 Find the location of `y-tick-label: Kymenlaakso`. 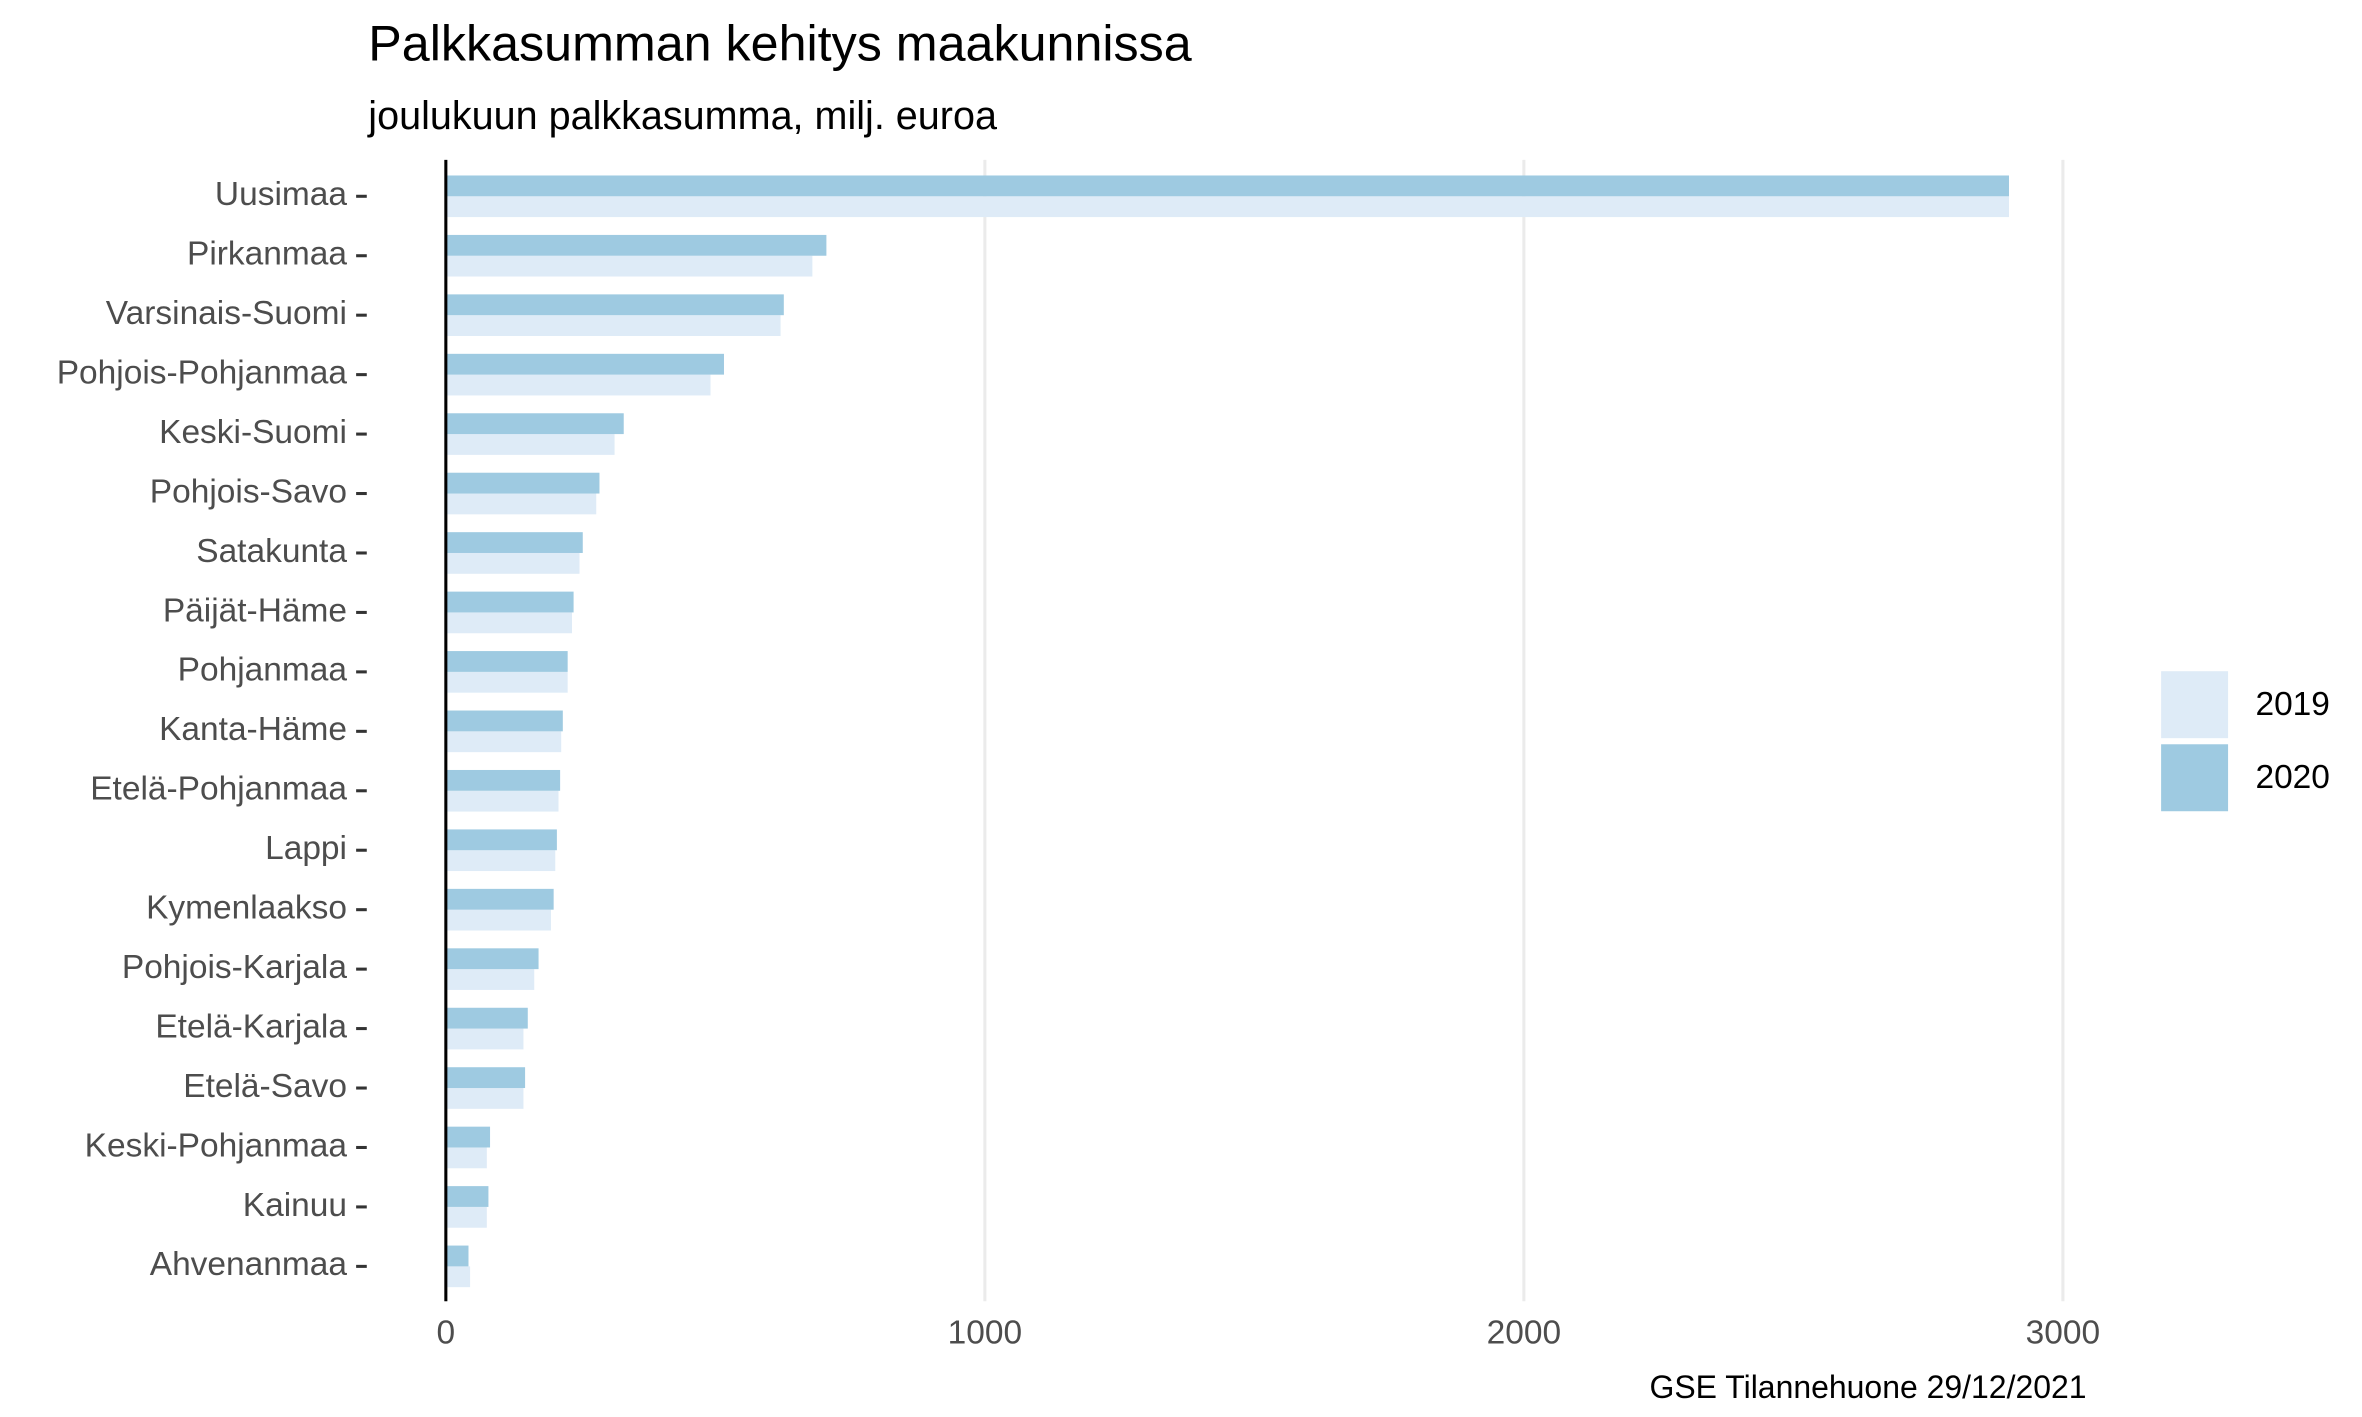

y-tick-label: Kymenlaakso is located at coordinates (246, 908).